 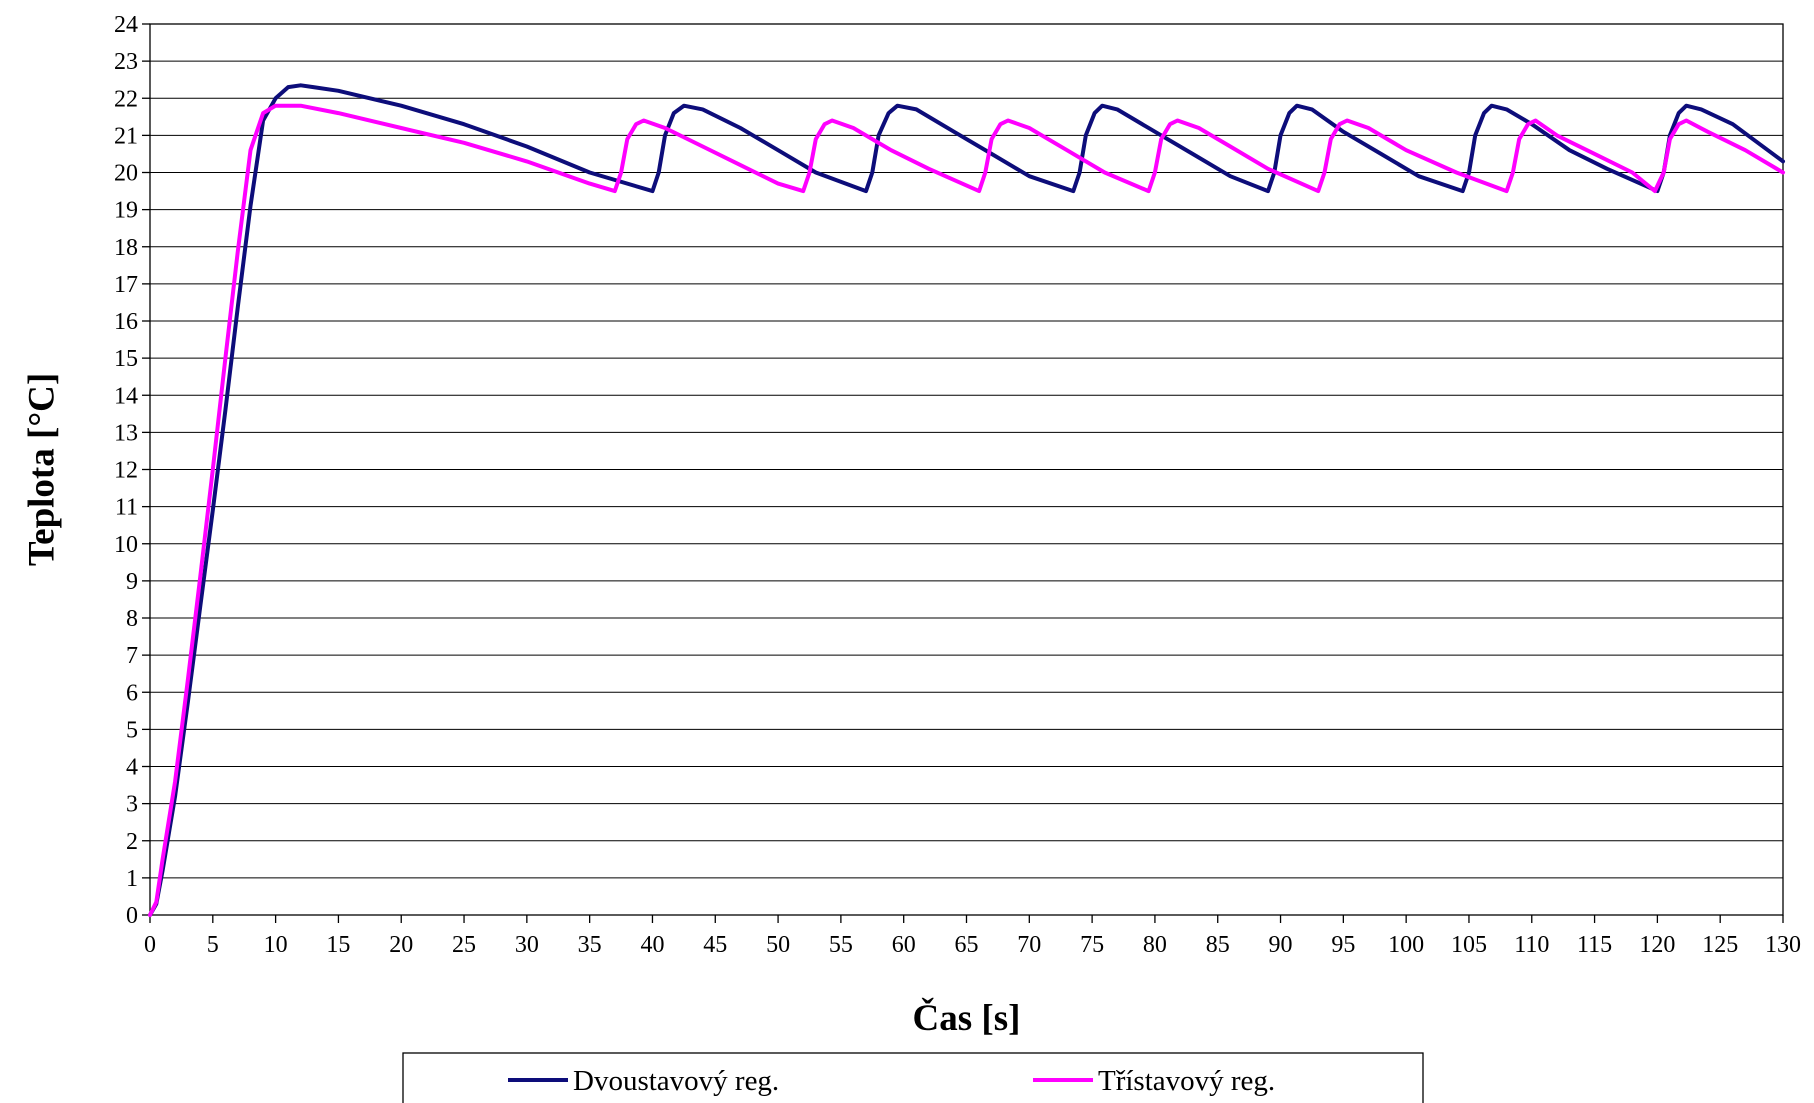 What do you see at coordinates (276, 945) in the screenshot?
I see `x-tick-label: 10` at bounding box center [276, 945].